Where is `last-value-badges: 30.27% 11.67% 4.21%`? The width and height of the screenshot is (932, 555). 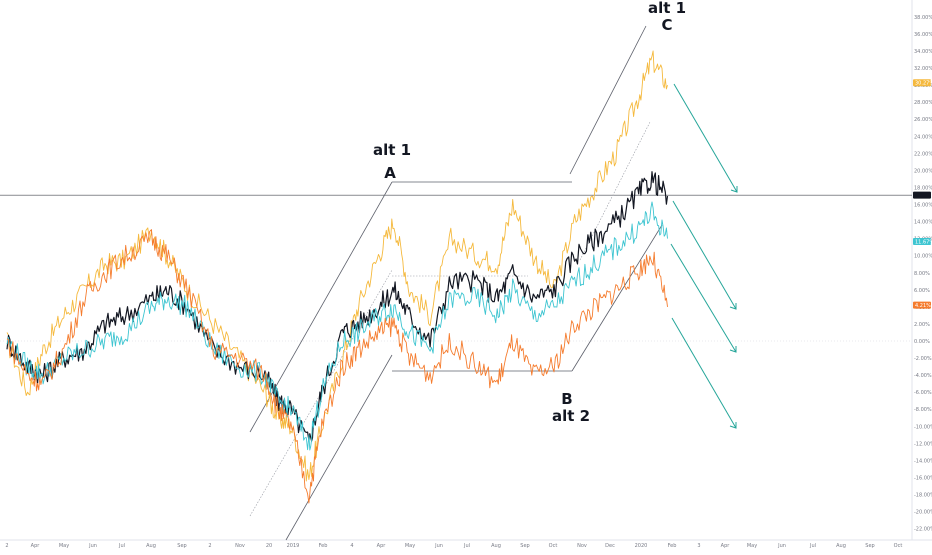
last-value-badges: 30.27% 11.67% 4.21% is located at coordinates (922, 194).